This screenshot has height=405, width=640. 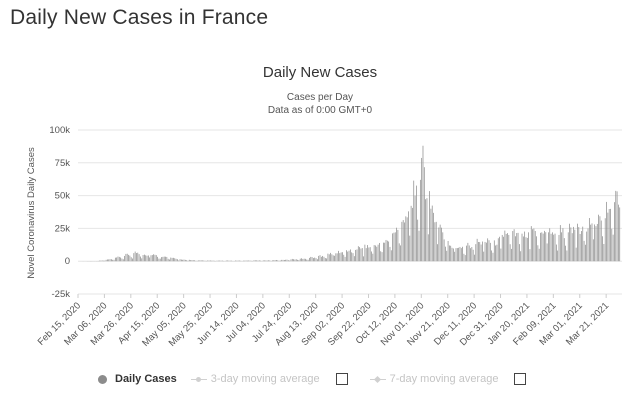 I want to click on legend-daily-cases-marker, so click(x=102, y=379).